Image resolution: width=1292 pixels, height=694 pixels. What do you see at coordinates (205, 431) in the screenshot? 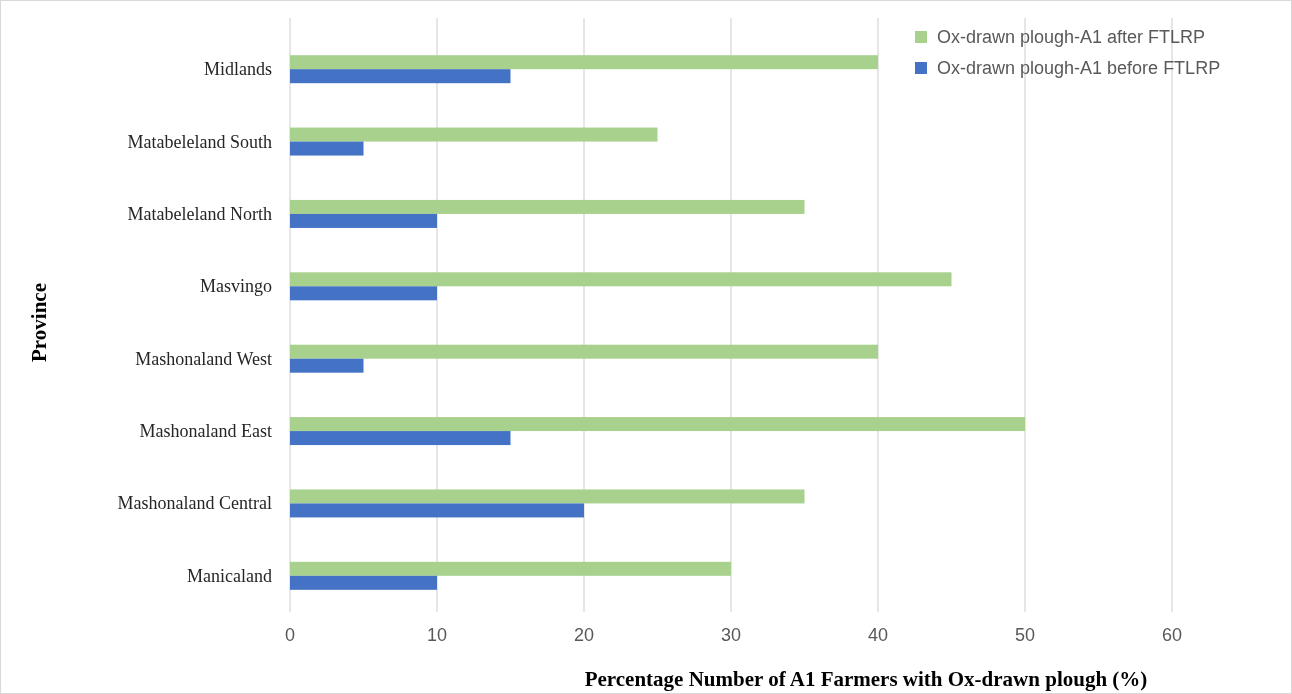
I see `y-tick-label: Mashonaland East` at bounding box center [205, 431].